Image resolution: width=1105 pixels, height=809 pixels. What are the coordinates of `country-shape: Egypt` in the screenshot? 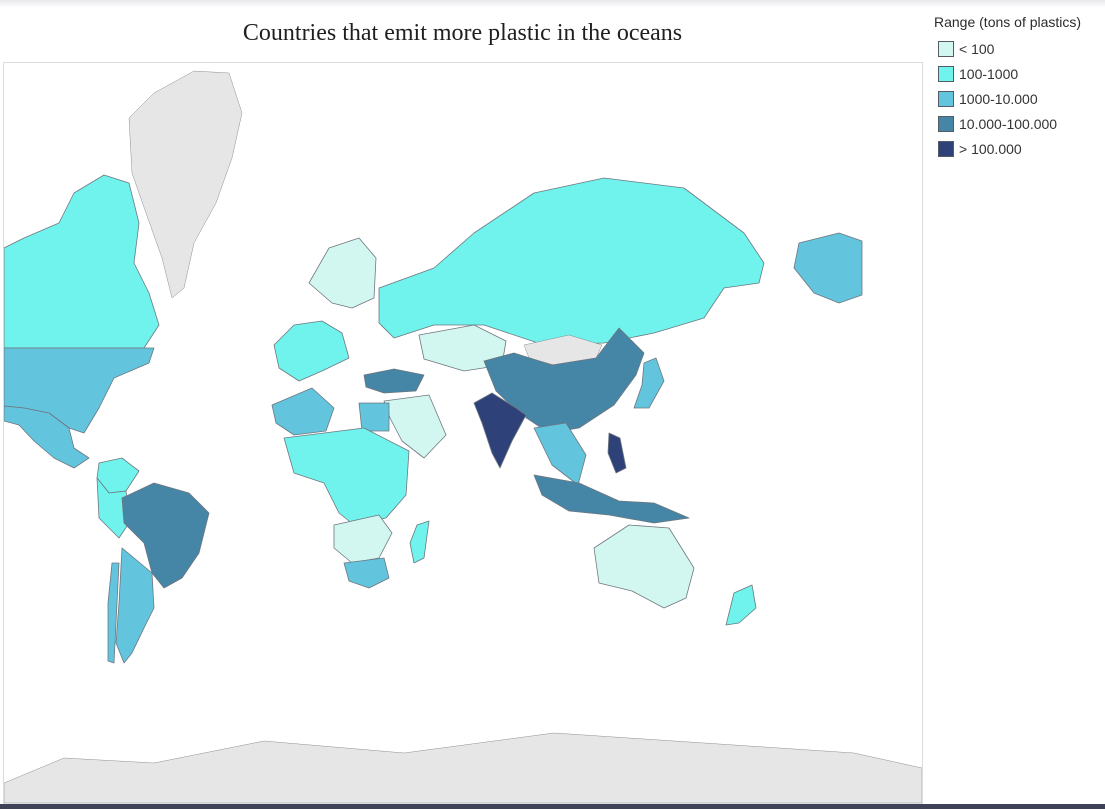 It's located at (374, 417).